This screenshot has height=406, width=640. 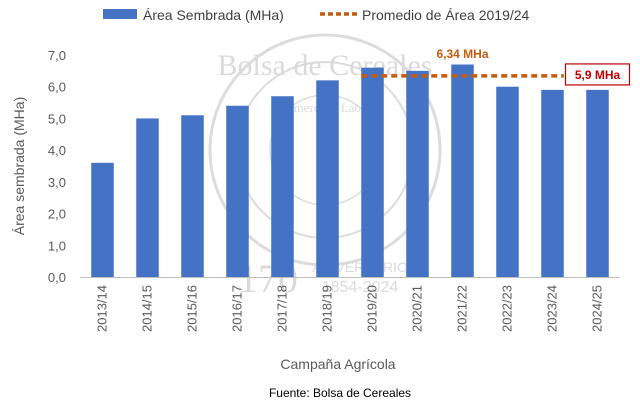 I want to click on x-axis-title: Campaña Agrícola, so click(x=337, y=364).